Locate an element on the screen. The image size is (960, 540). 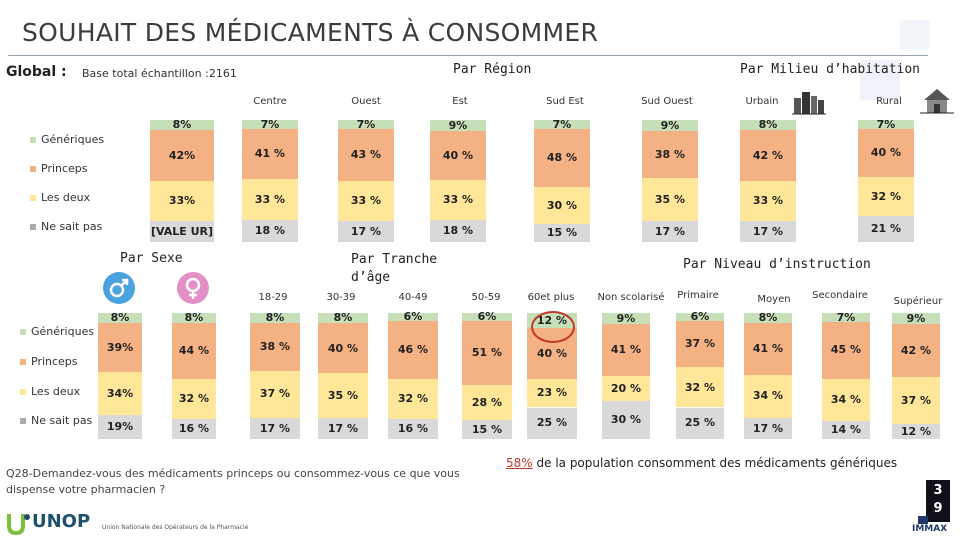
bar-segment: 8% is located at coordinates (768, 125).